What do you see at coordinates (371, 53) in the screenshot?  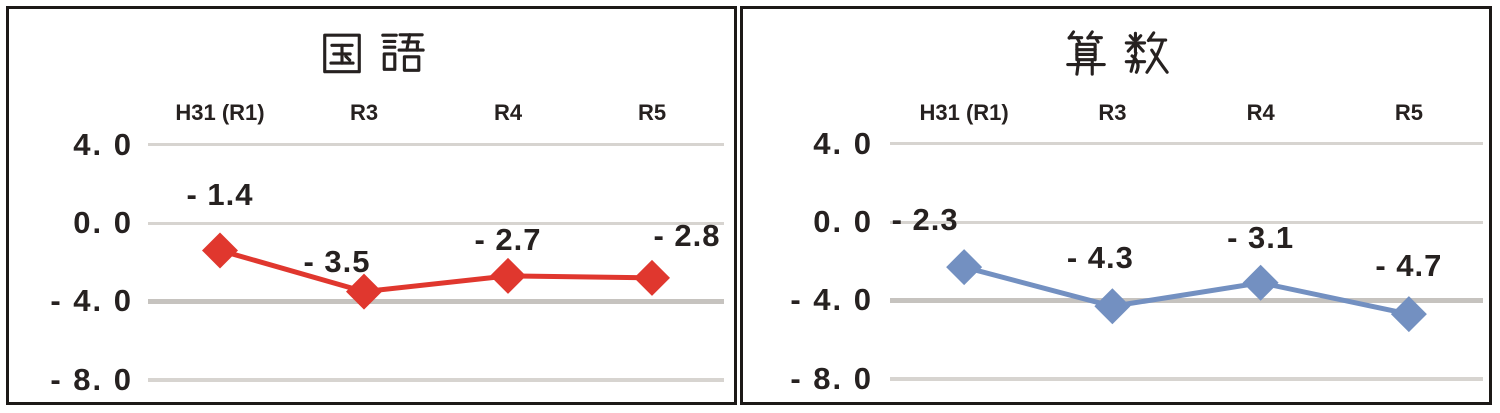 I see `chart-title-kokugo: 国語` at bounding box center [371, 53].